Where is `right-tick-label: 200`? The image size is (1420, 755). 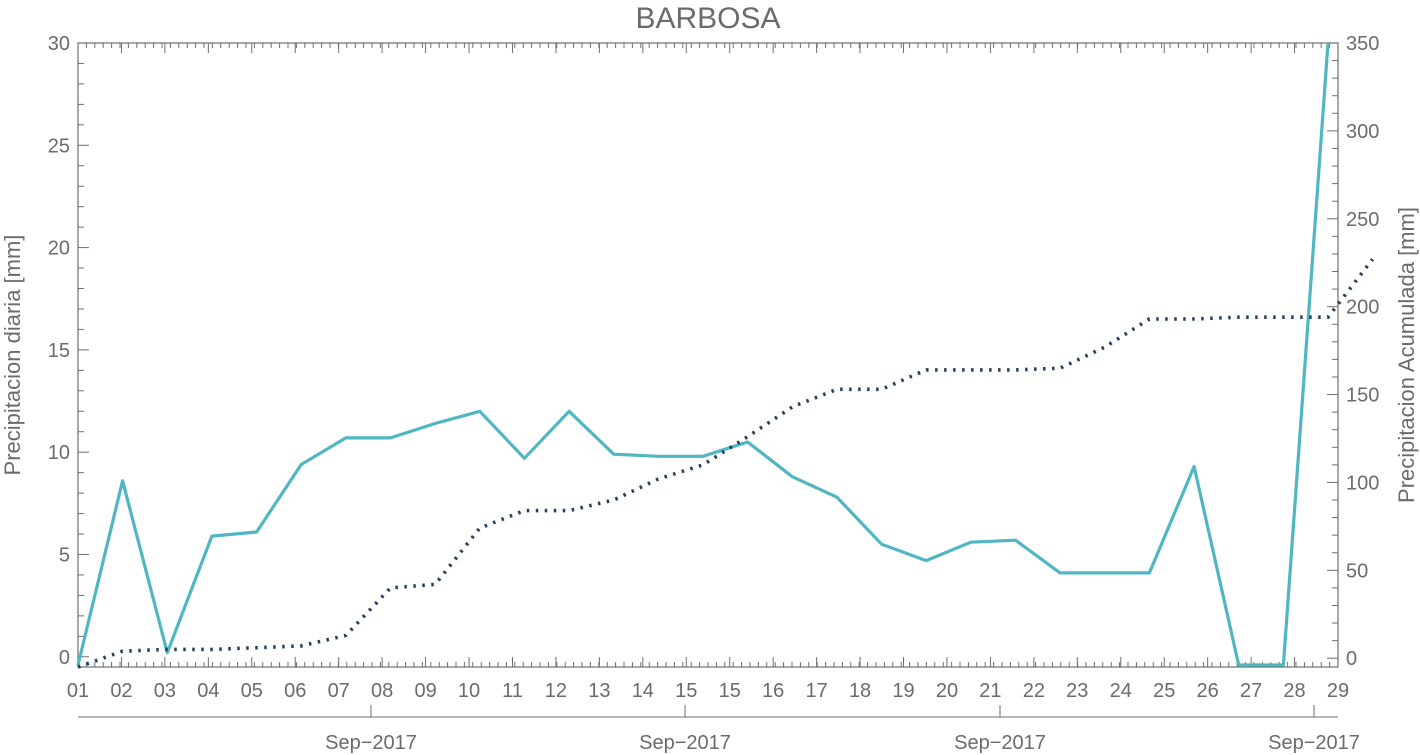
right-tick-label: 200 is located at coordinates (1362, 308).